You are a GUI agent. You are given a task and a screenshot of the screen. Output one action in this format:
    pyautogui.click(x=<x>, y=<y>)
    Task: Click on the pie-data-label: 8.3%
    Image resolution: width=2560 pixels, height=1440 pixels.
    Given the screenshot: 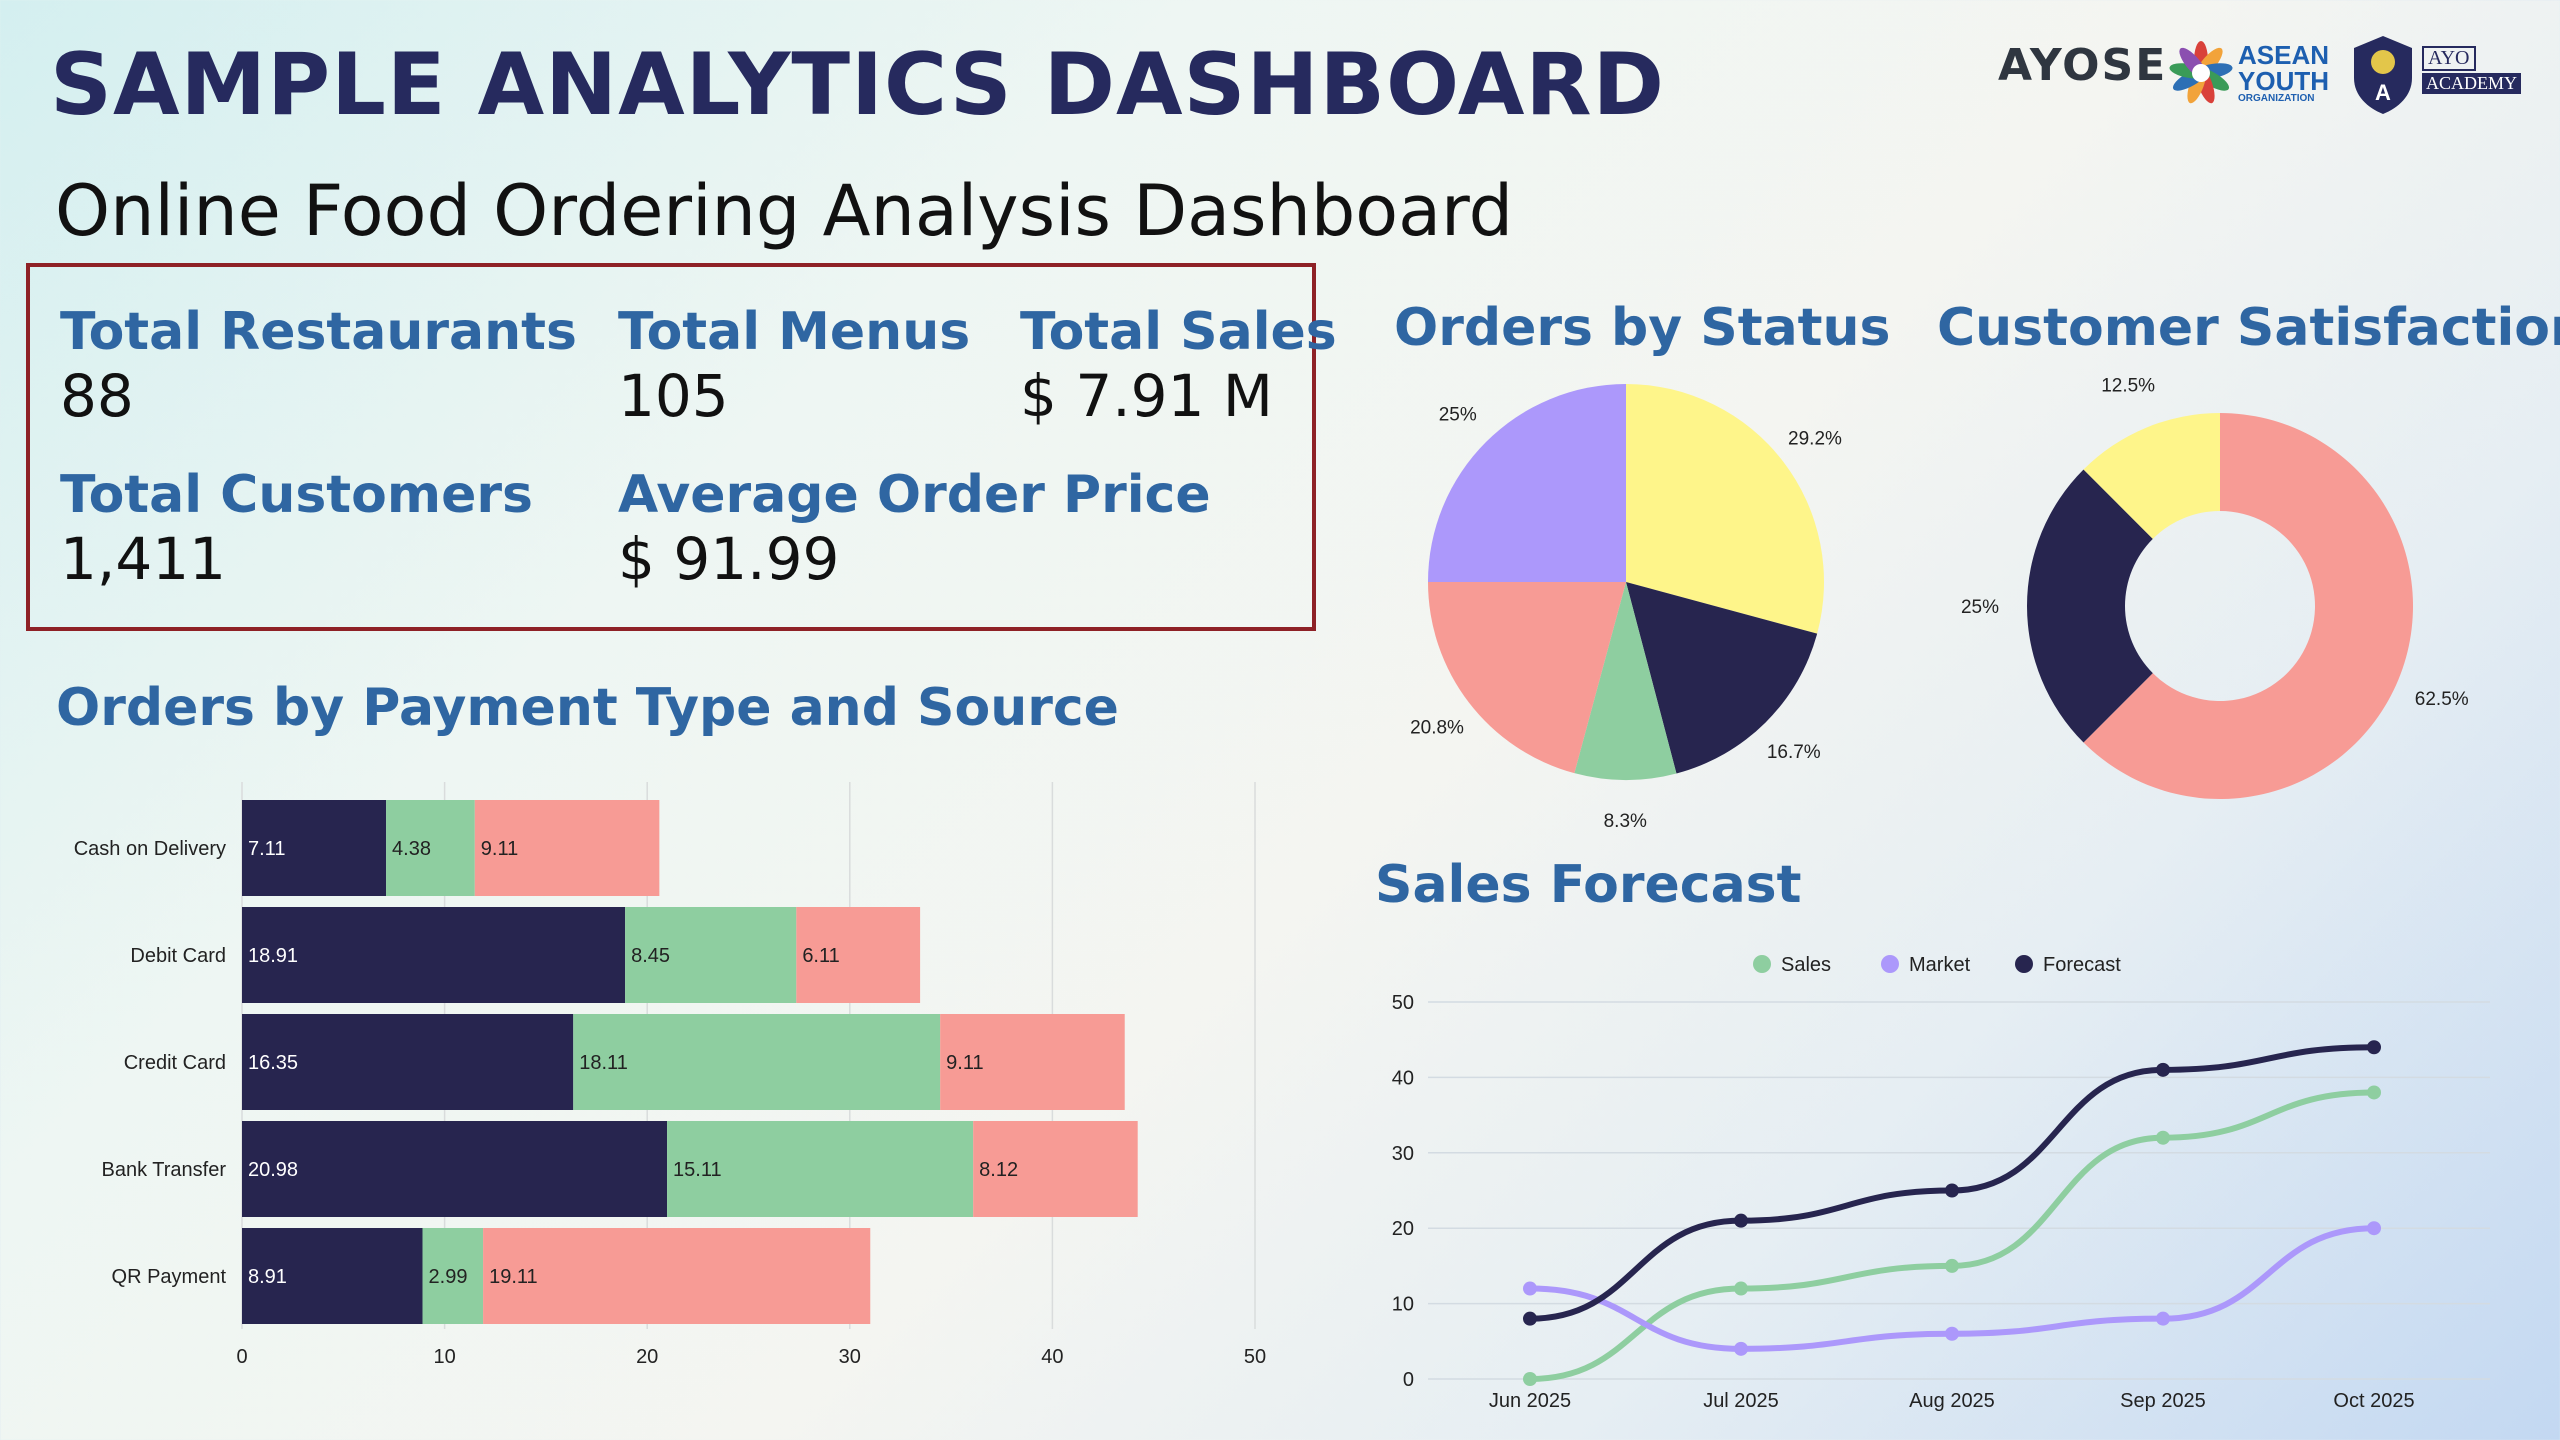 What is the action you would take?
    pyautogui.click(x=1625, y=820)
    